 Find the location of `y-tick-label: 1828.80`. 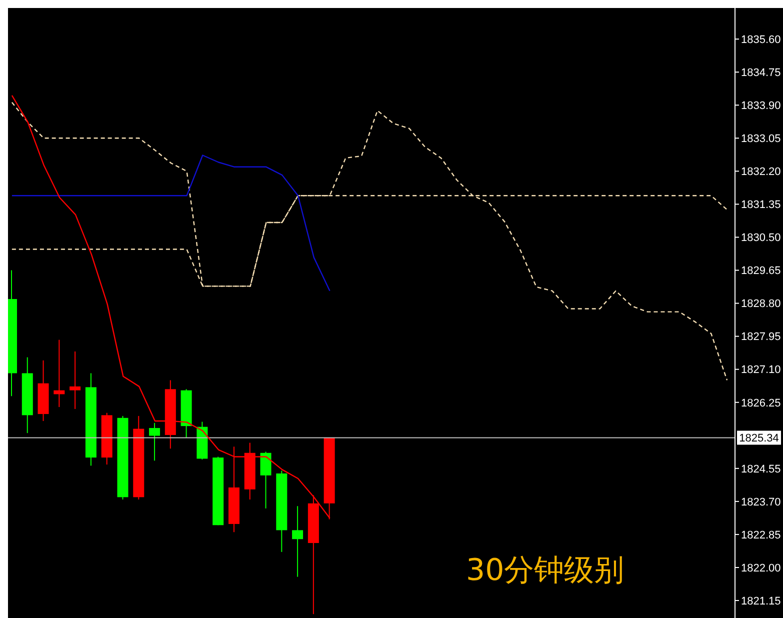

y-tick-label: 1828.80 is located at coordinates (761, 304).